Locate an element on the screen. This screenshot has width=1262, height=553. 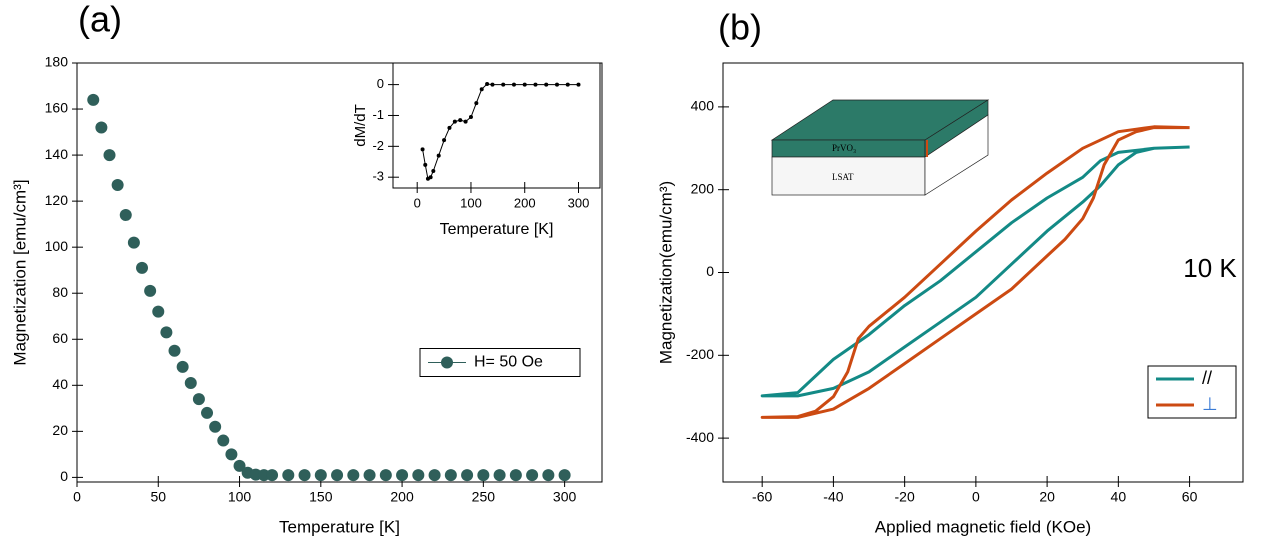
y-tick-label: -400 is located at coordinates (700, 437).